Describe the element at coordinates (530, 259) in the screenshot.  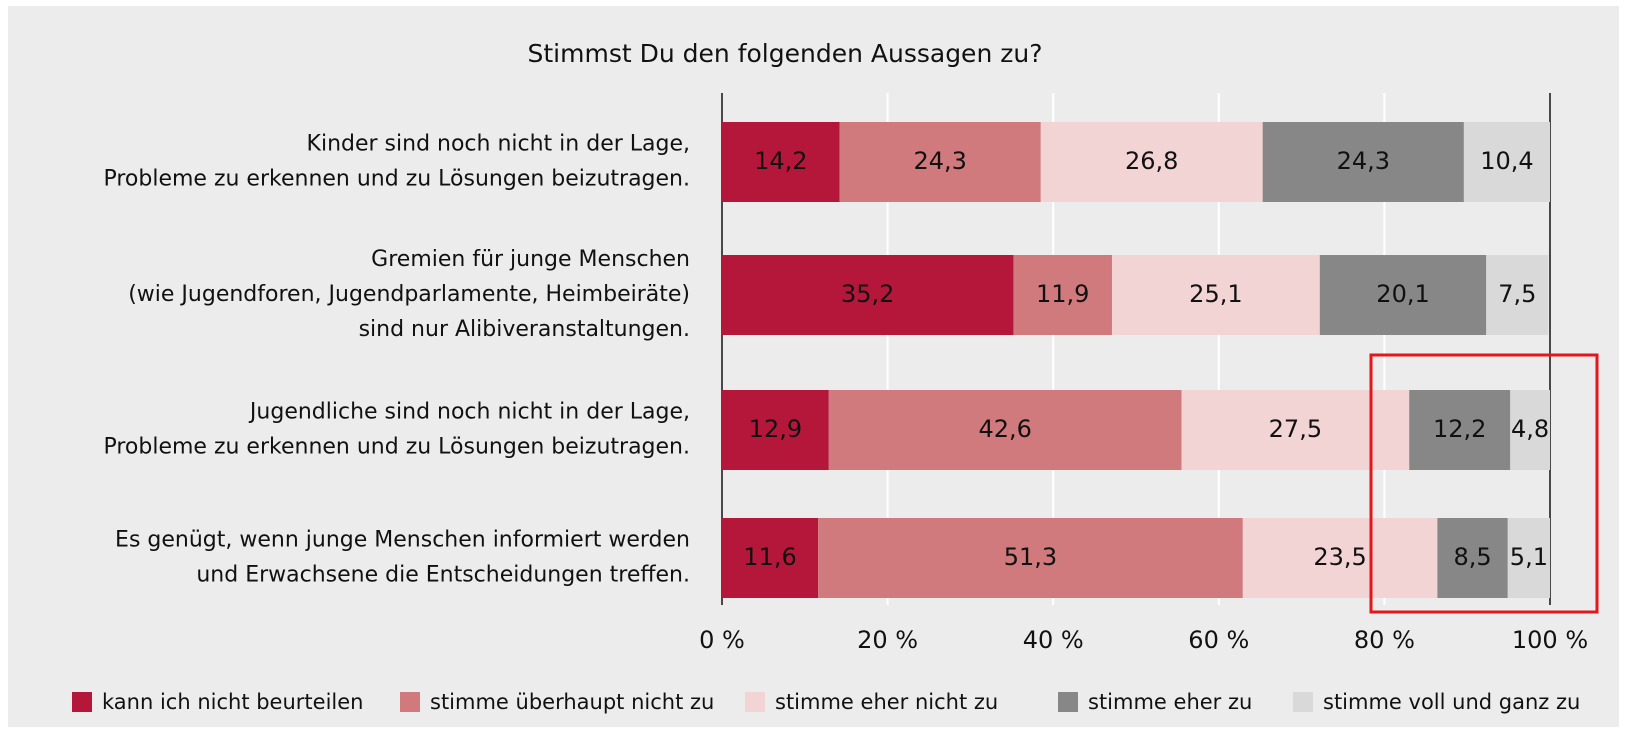
I see `category-label: Gremien für junge Menschen` at that location.